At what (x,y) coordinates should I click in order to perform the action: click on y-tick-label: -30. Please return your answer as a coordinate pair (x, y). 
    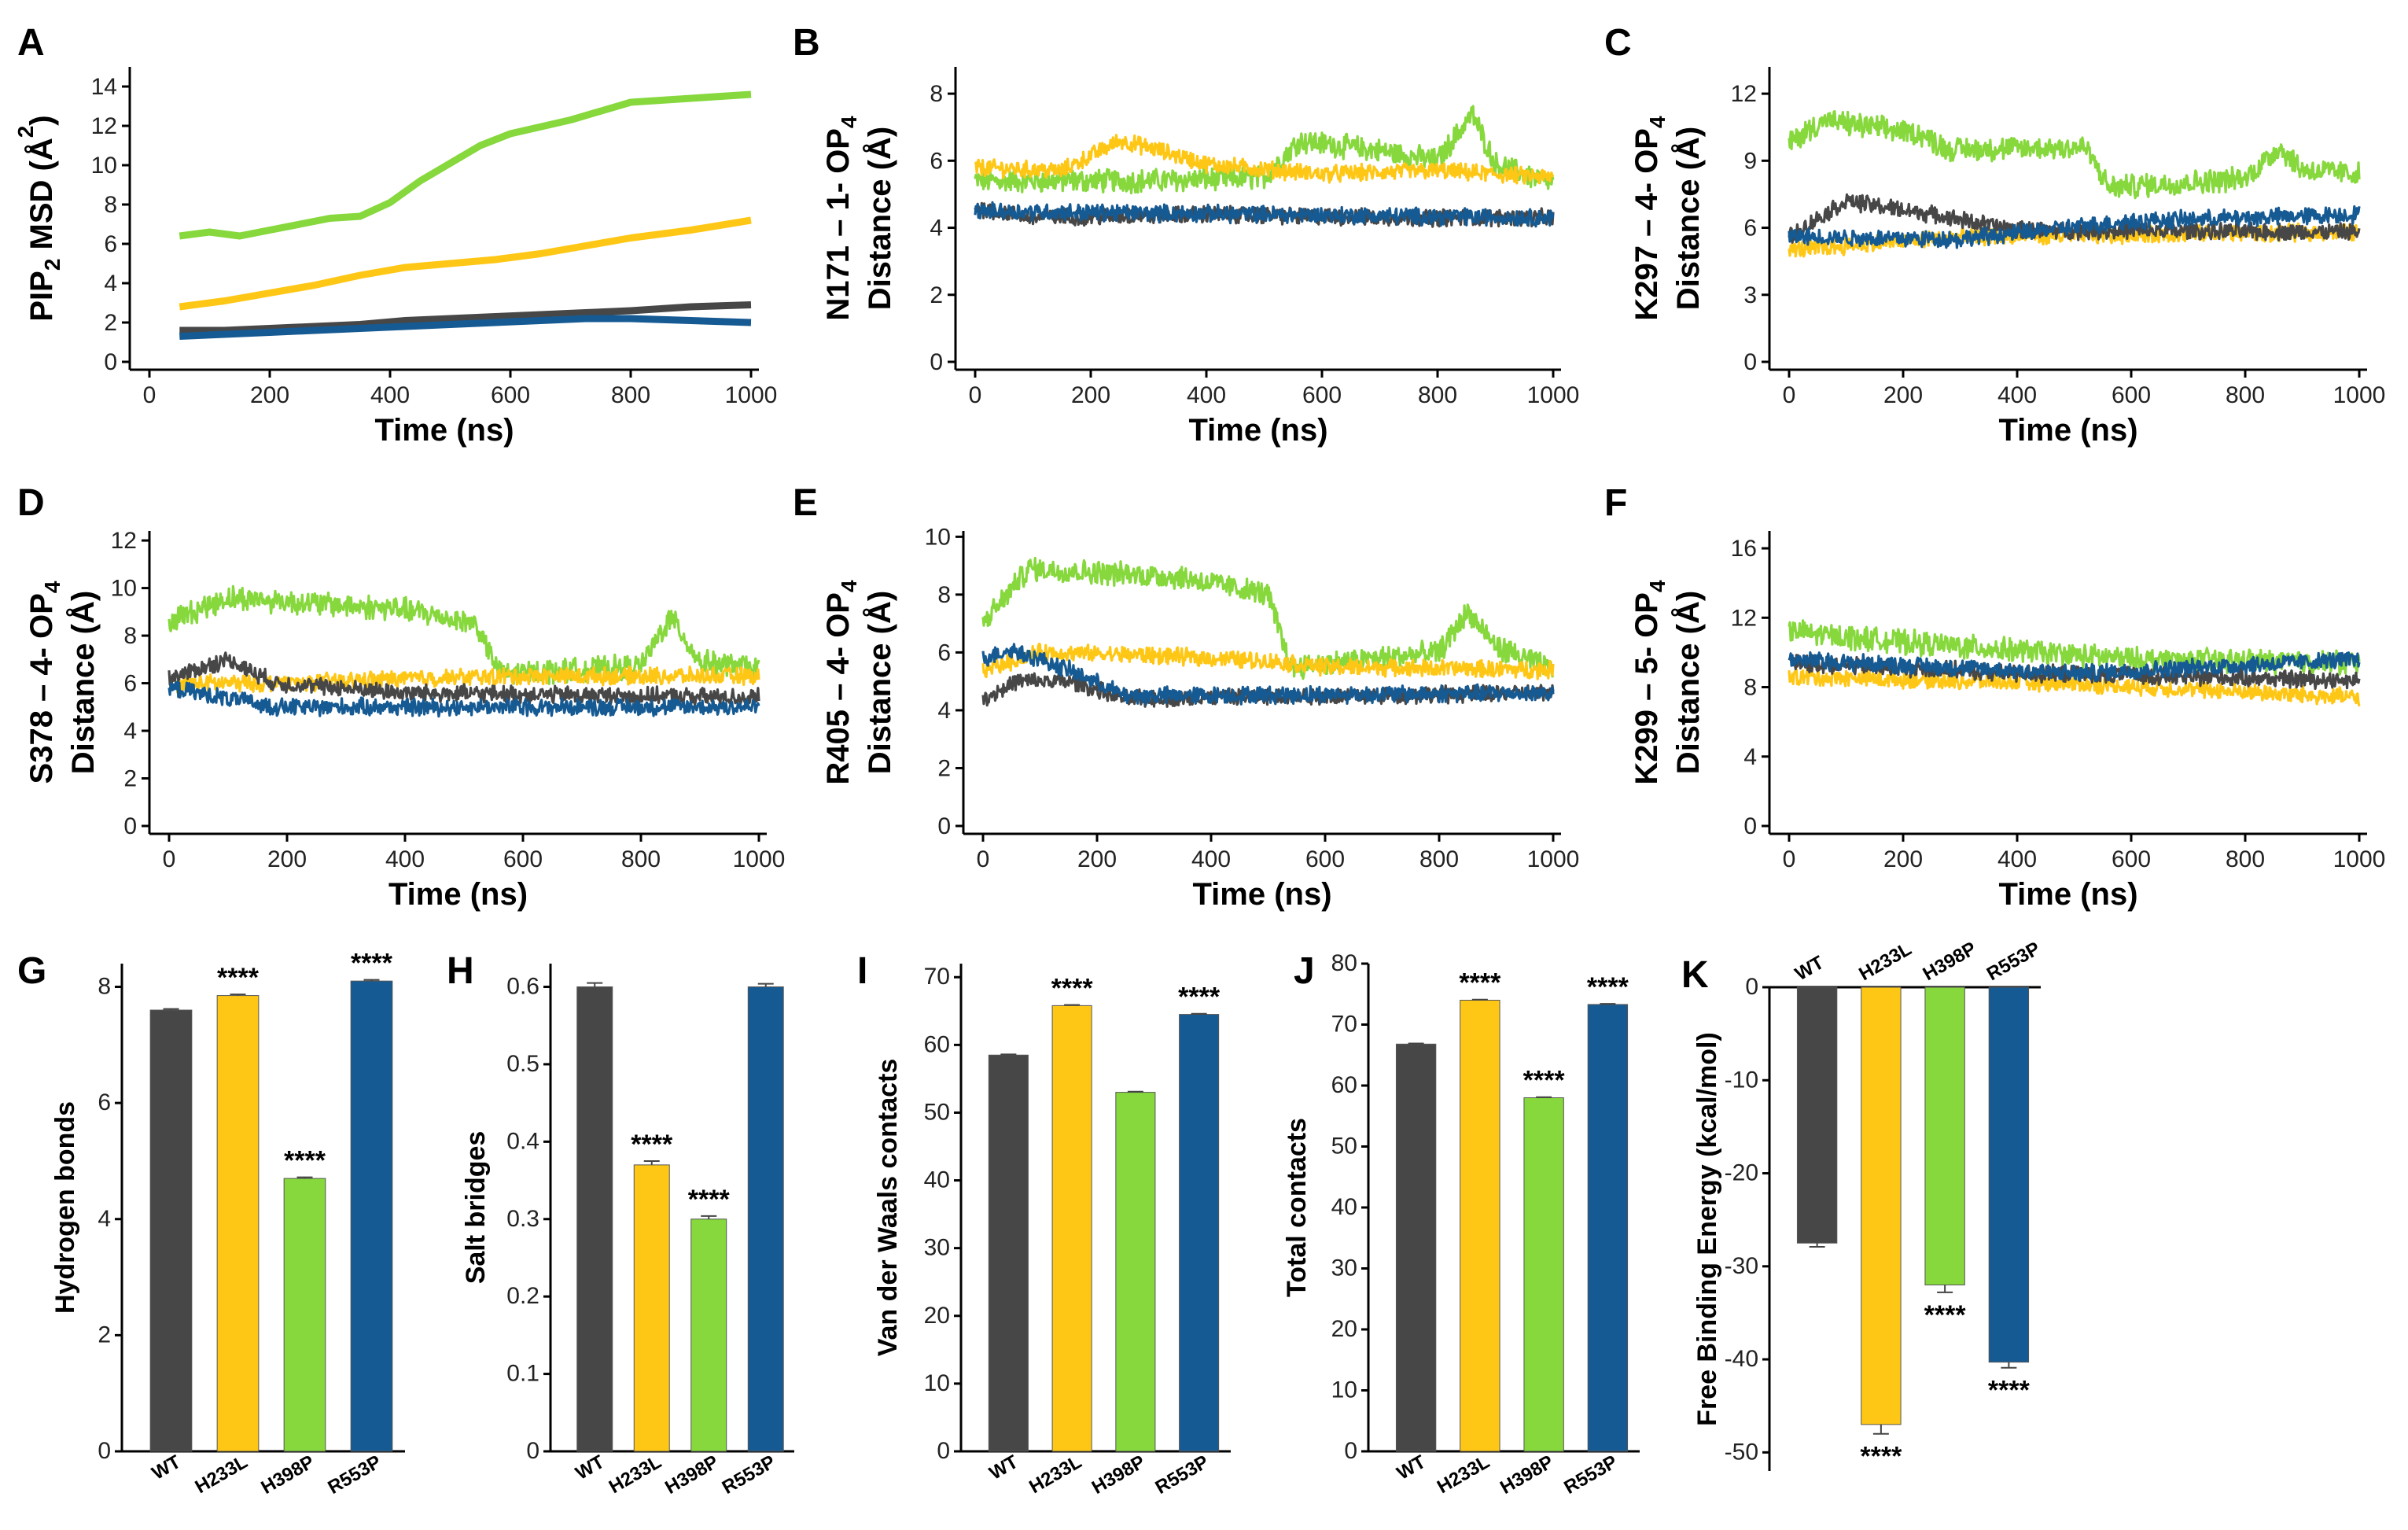
    Looking at the image, I should click on (1741, 1266).